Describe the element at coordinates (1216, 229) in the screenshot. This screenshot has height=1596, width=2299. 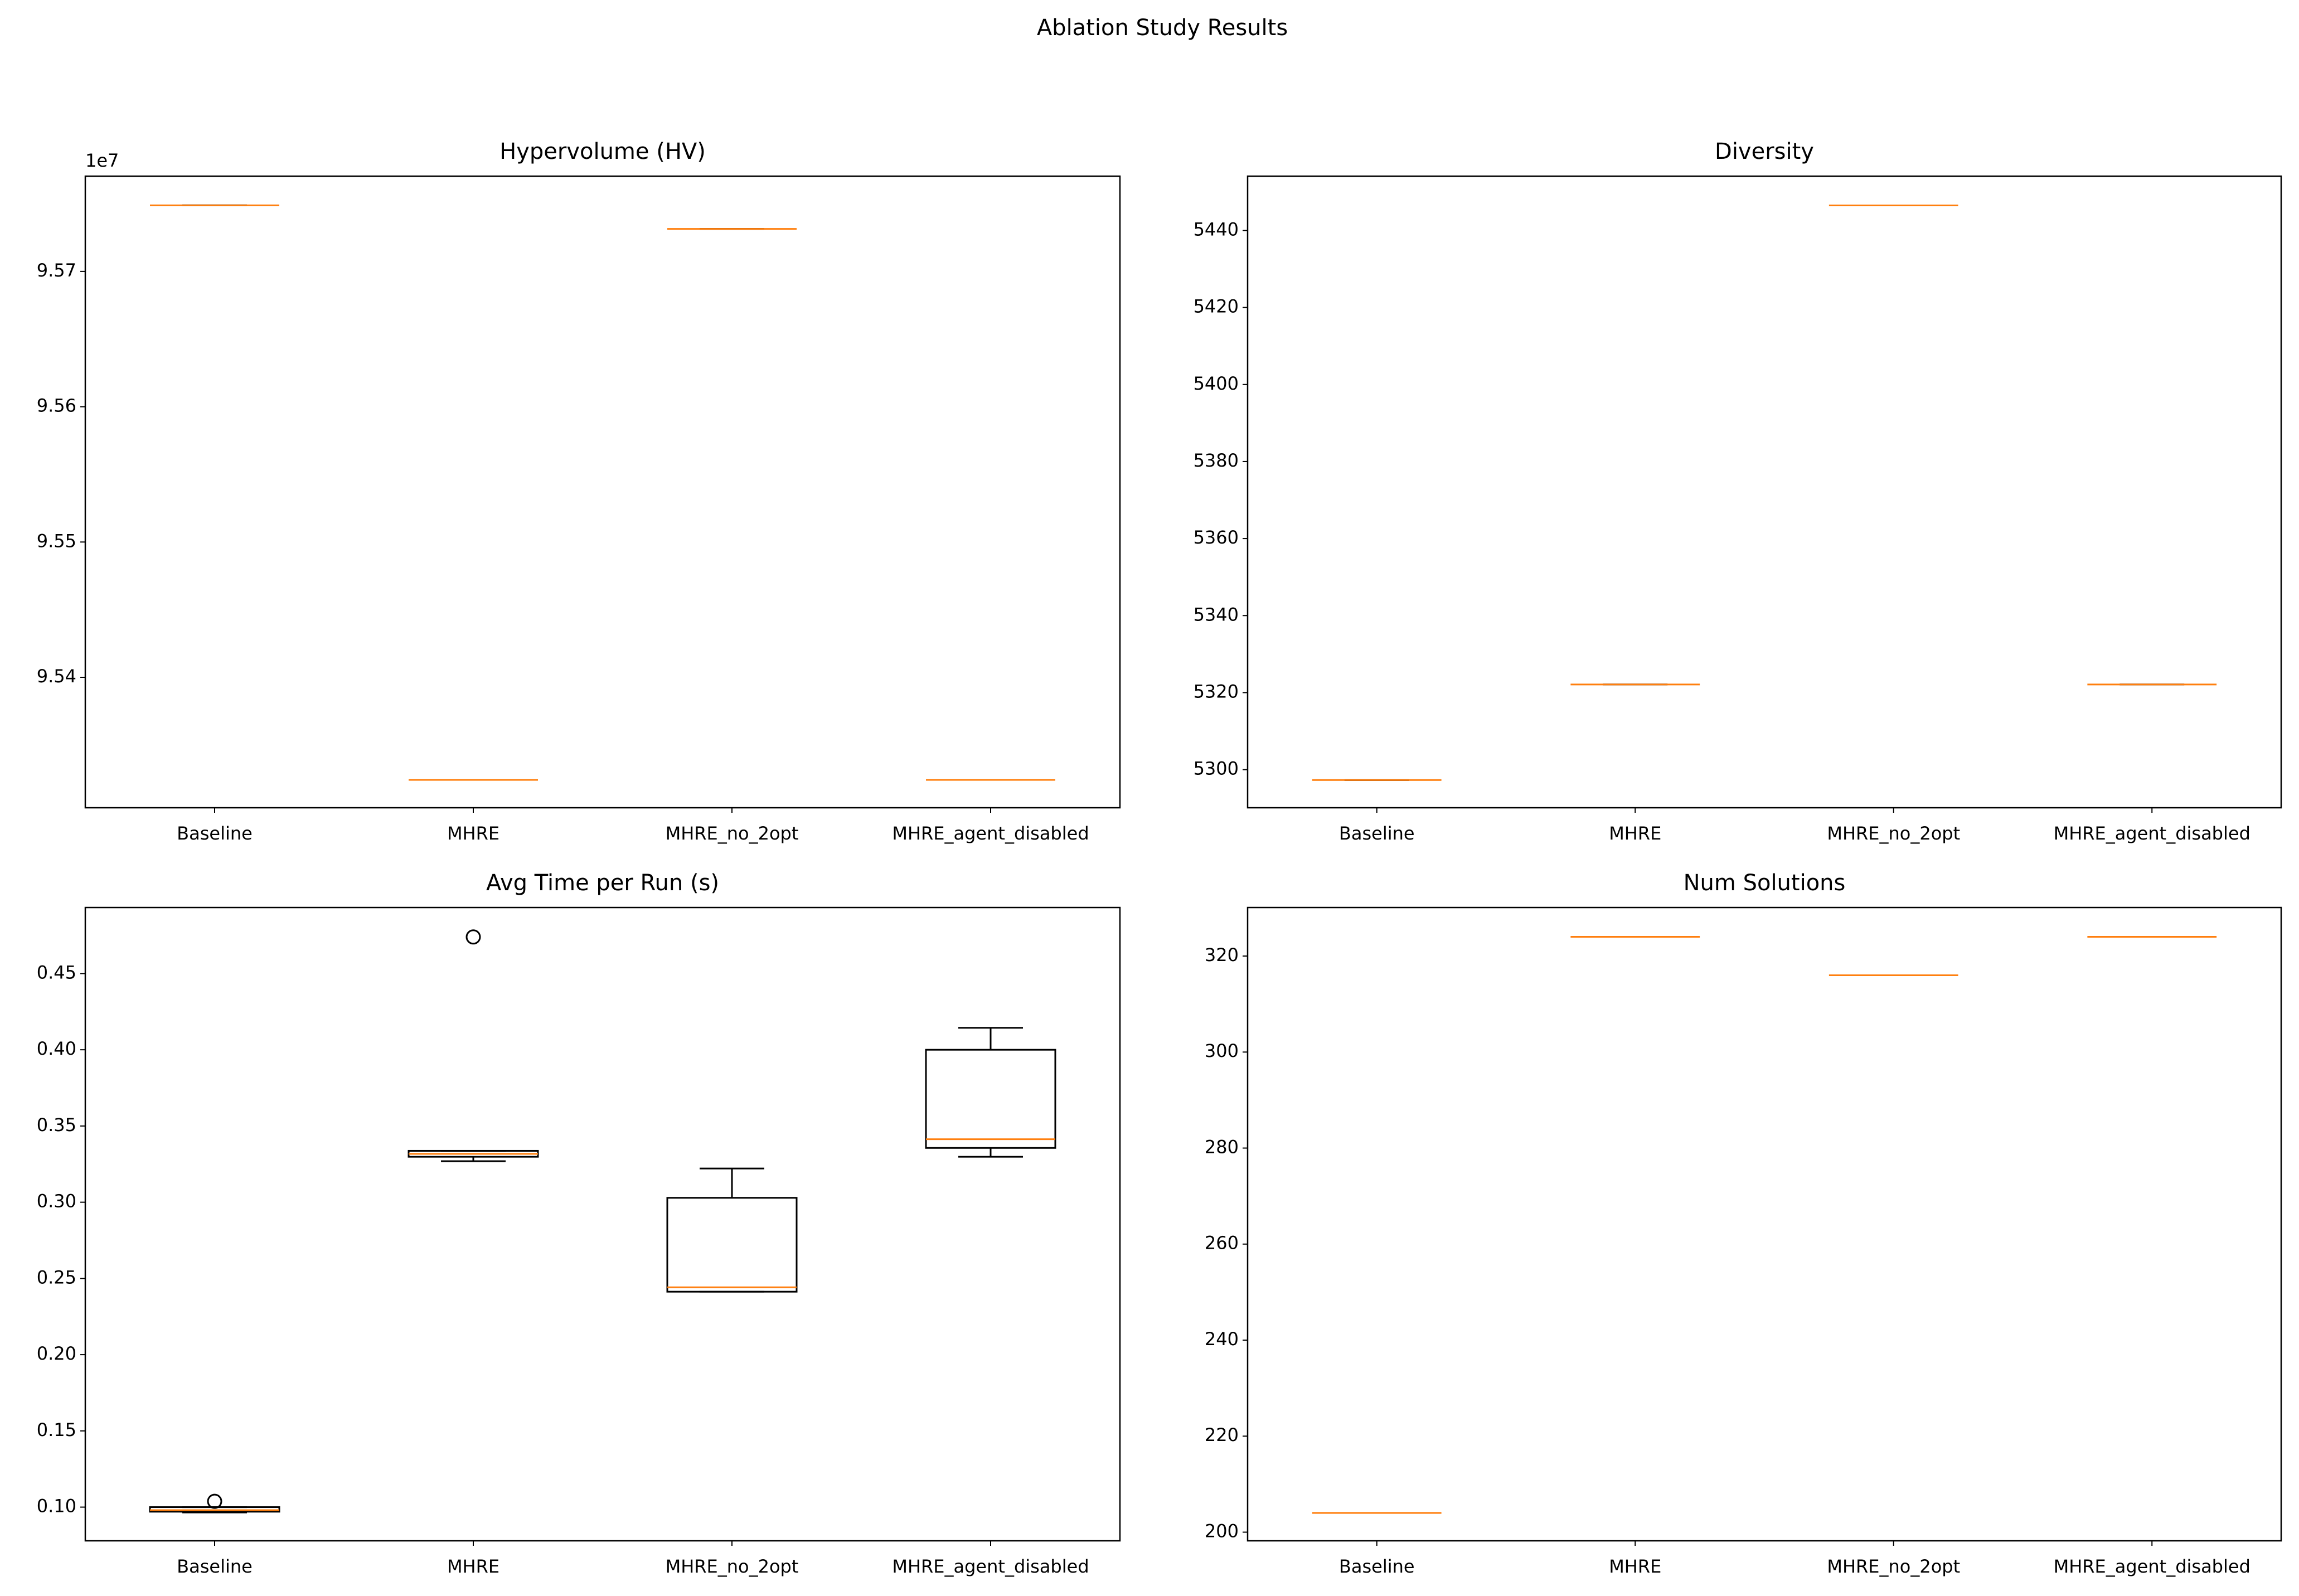
I see `y-tick-label: 5440` at that location.